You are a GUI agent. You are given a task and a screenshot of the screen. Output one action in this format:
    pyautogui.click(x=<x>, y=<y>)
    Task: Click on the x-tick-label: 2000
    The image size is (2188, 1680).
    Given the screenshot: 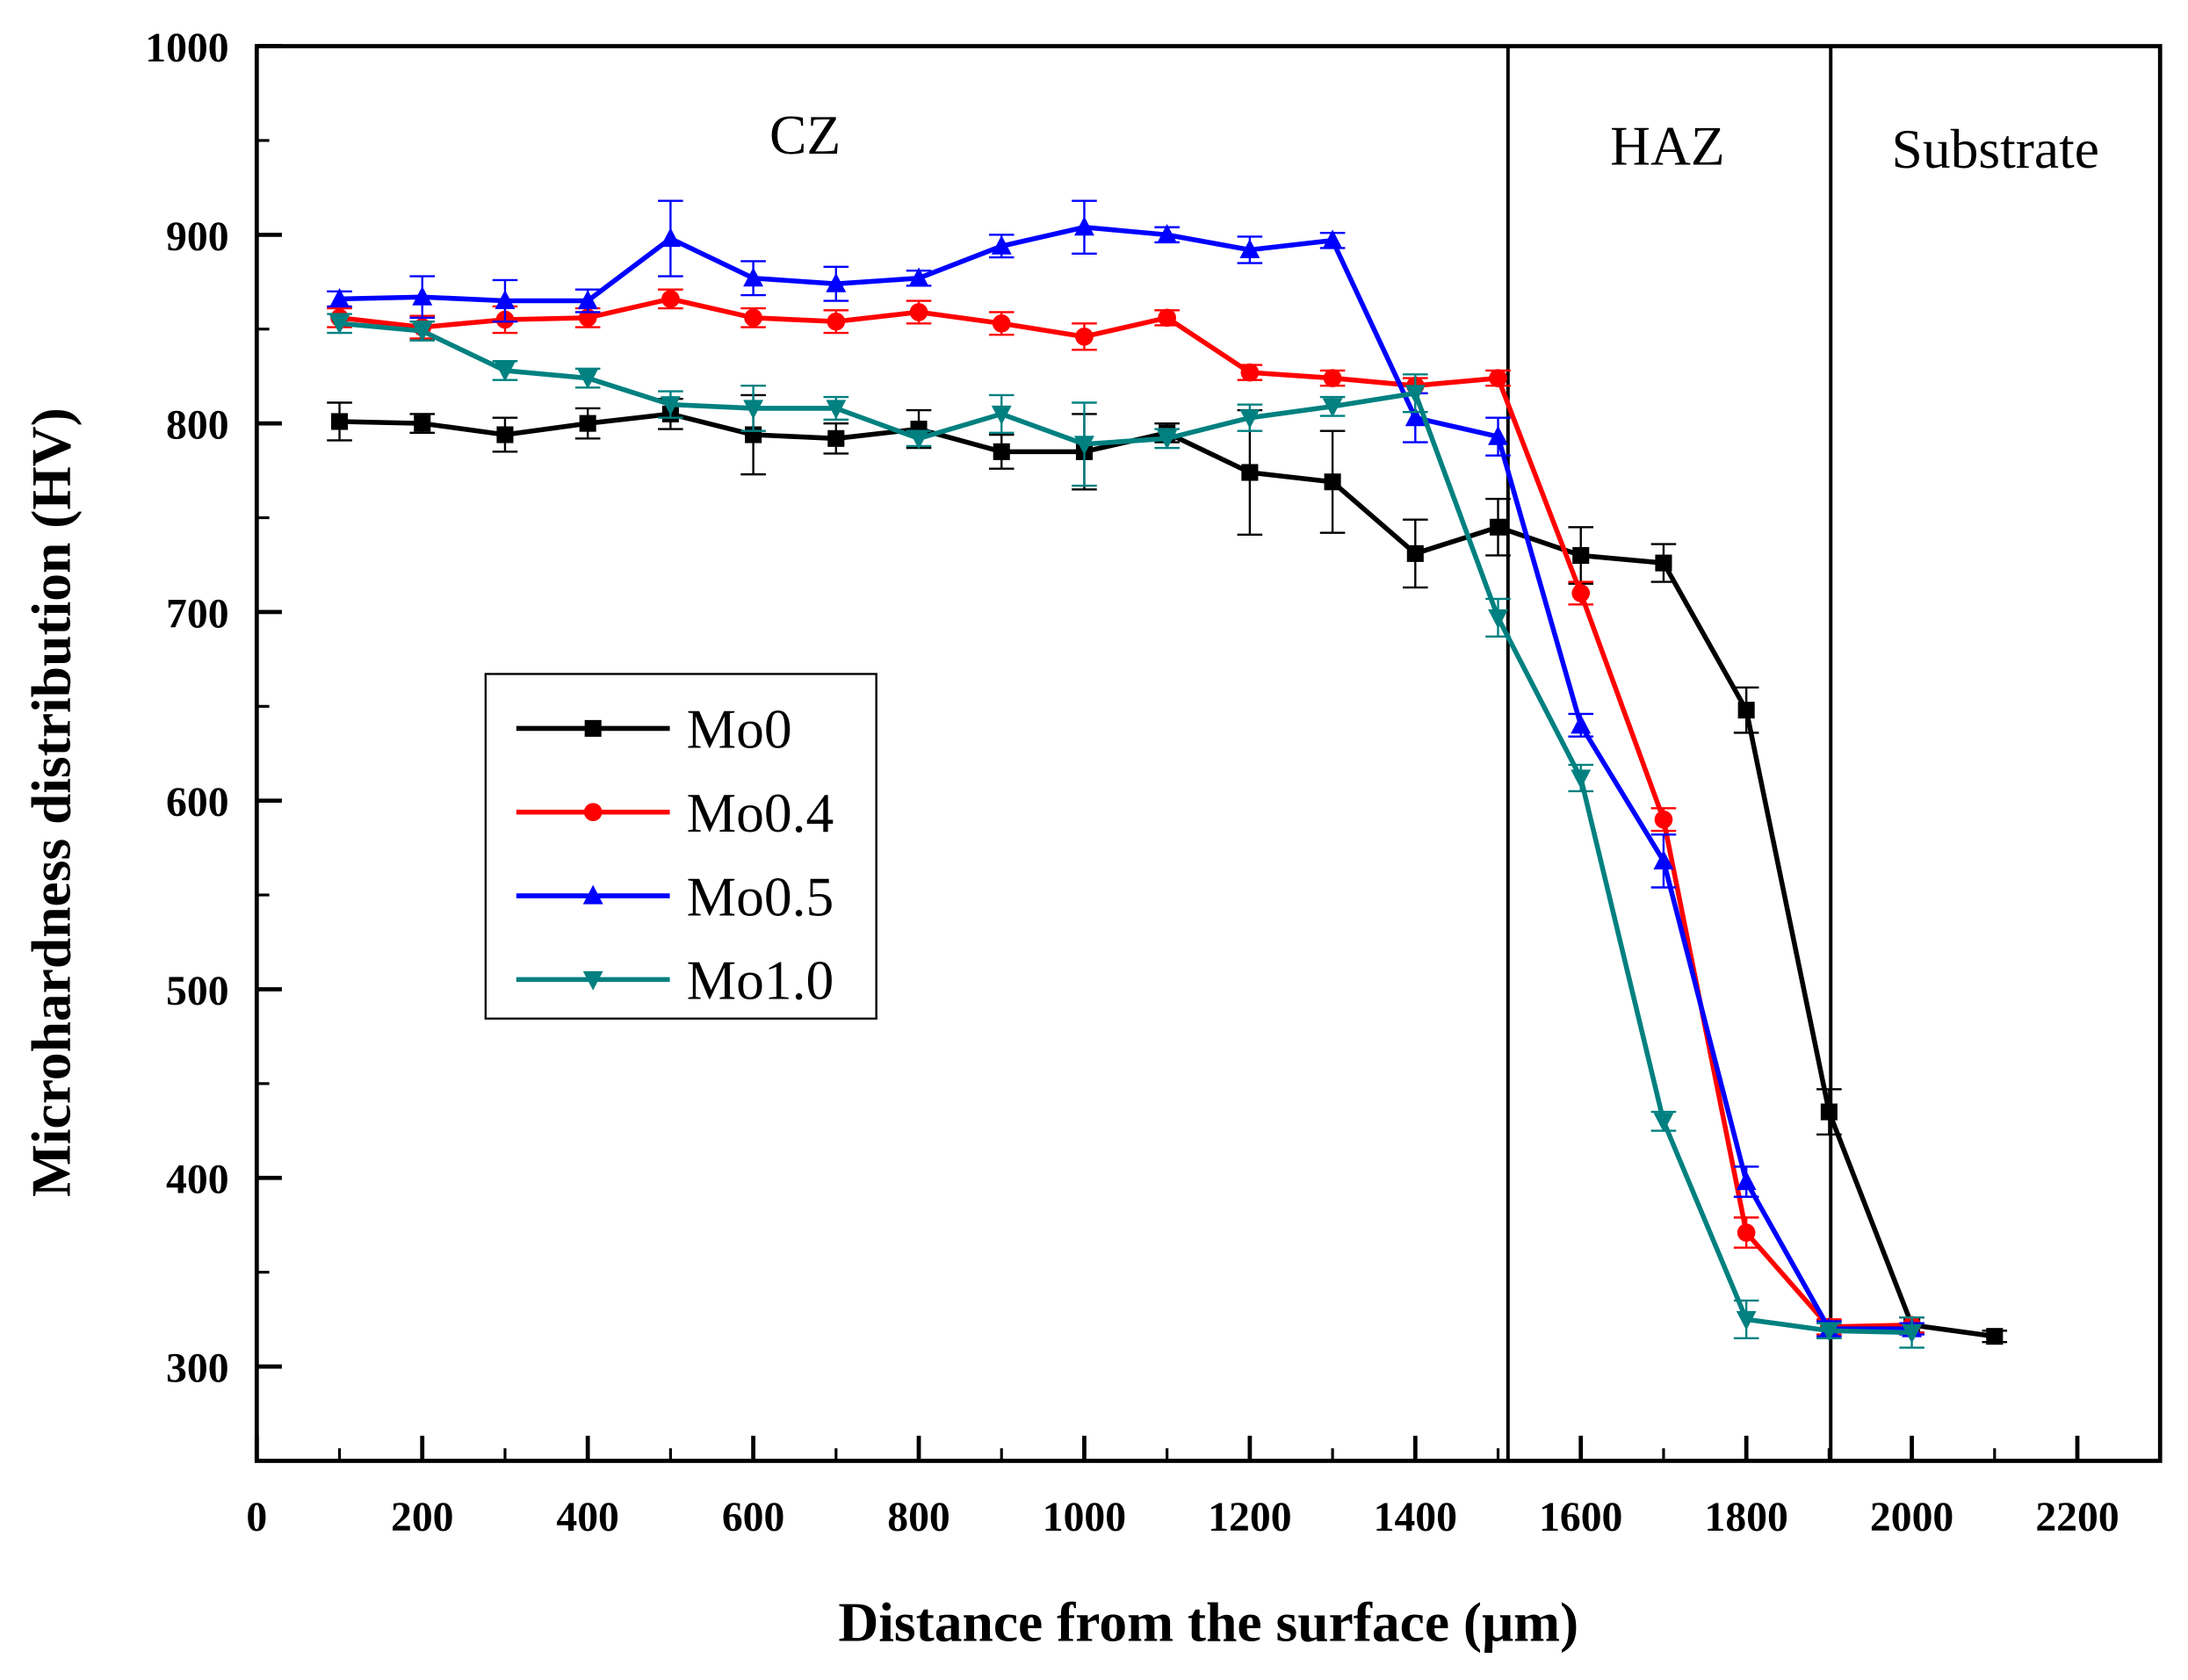 What is the action you would take?
    pyautogui.click(x=1911, y=1517)
    